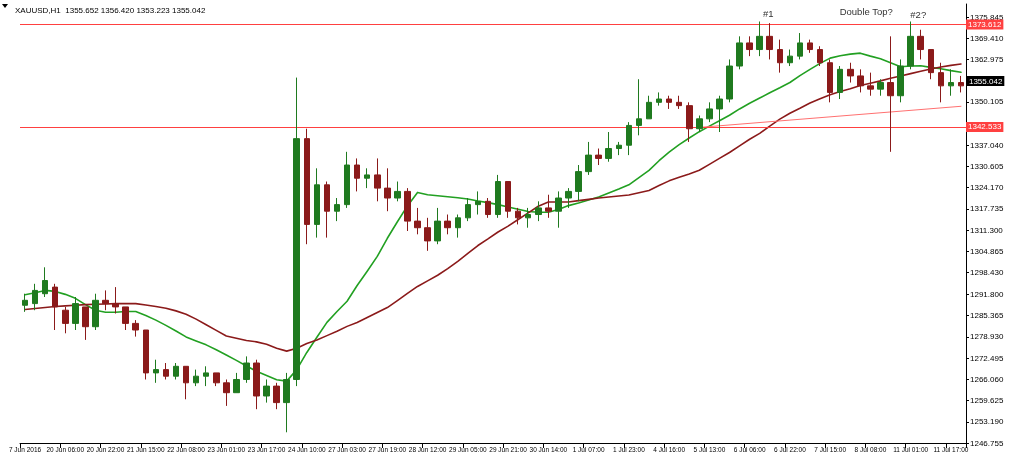 This screenshot has width=1024, height=457. What do you see at coordinates (987, 358) in the screenshot?
I see `y-tick-label: 1272.495` at bounding box center [987, 358].